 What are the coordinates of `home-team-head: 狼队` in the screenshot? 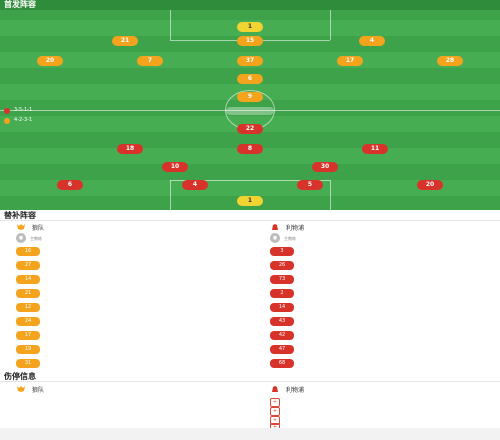 It's located at (30, 227).